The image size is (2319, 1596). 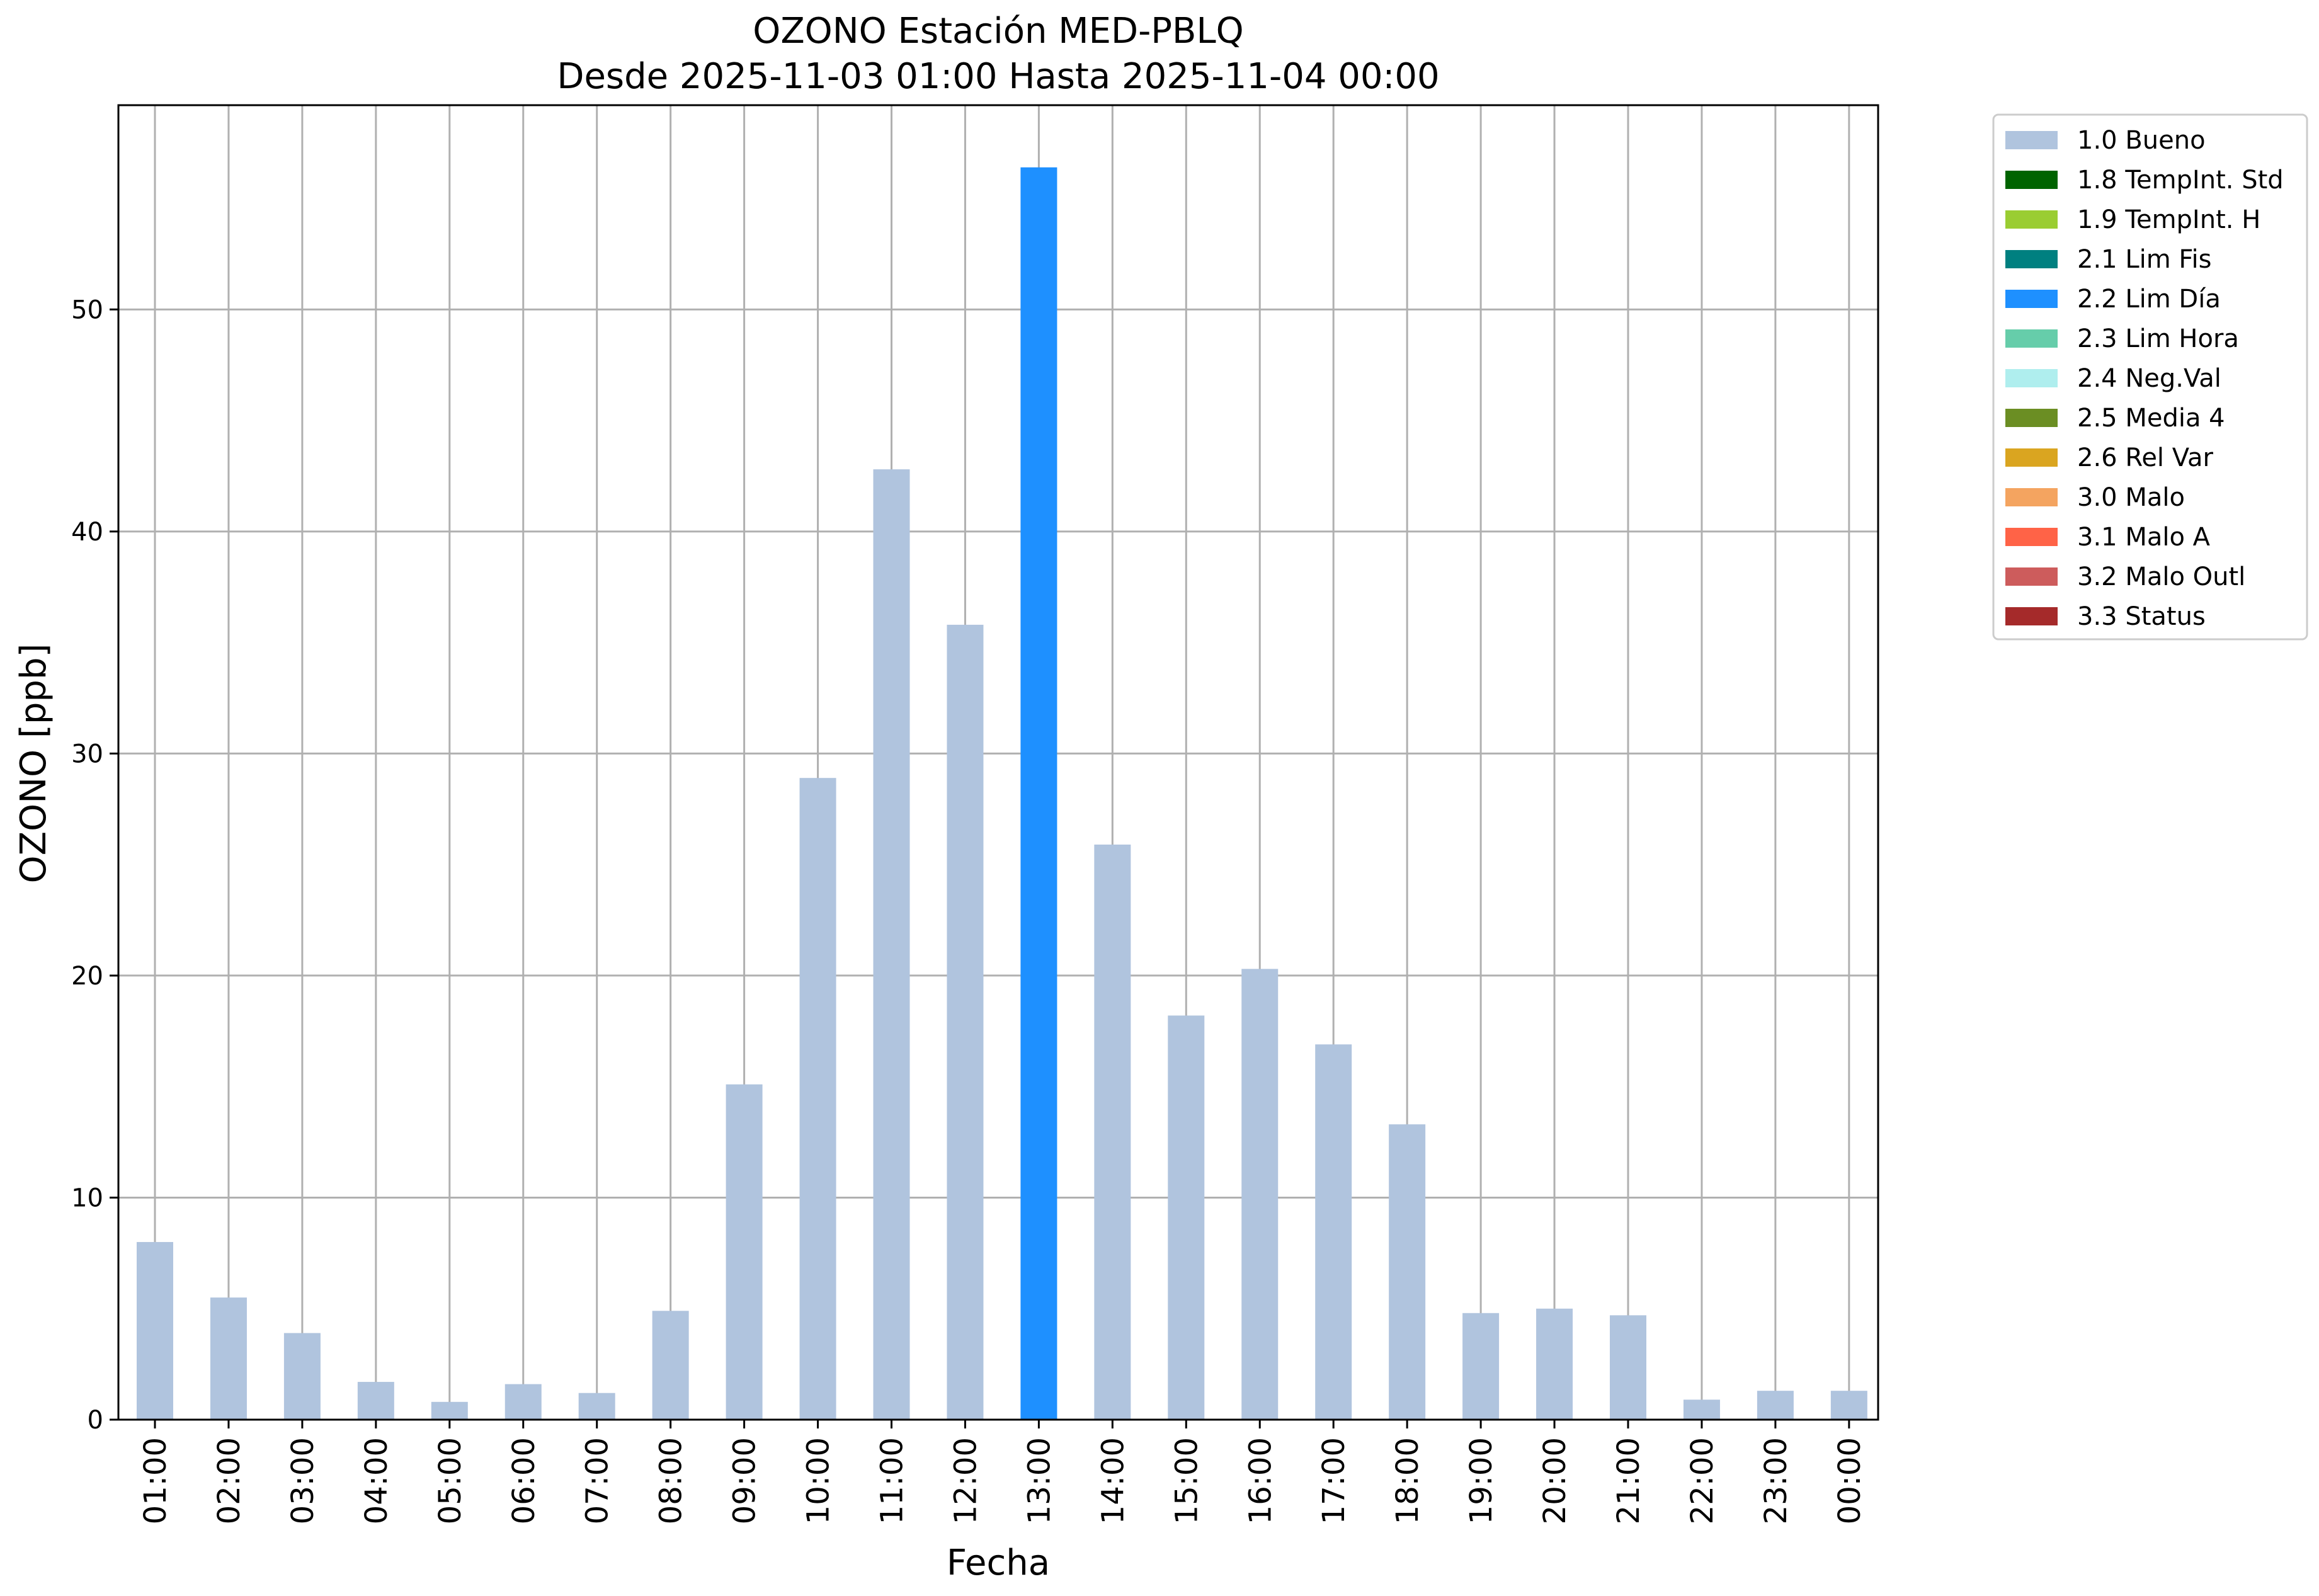 What do you see at coordinates (87, 532) in the screenshot?
I see `y-tick-label: 40` at bounding box center [87, 532].